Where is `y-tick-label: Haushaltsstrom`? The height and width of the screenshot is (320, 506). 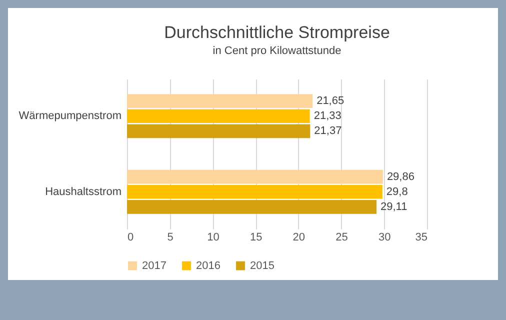 y-tick-label: Haushaltsstrom is located at coordinates (83, 192).